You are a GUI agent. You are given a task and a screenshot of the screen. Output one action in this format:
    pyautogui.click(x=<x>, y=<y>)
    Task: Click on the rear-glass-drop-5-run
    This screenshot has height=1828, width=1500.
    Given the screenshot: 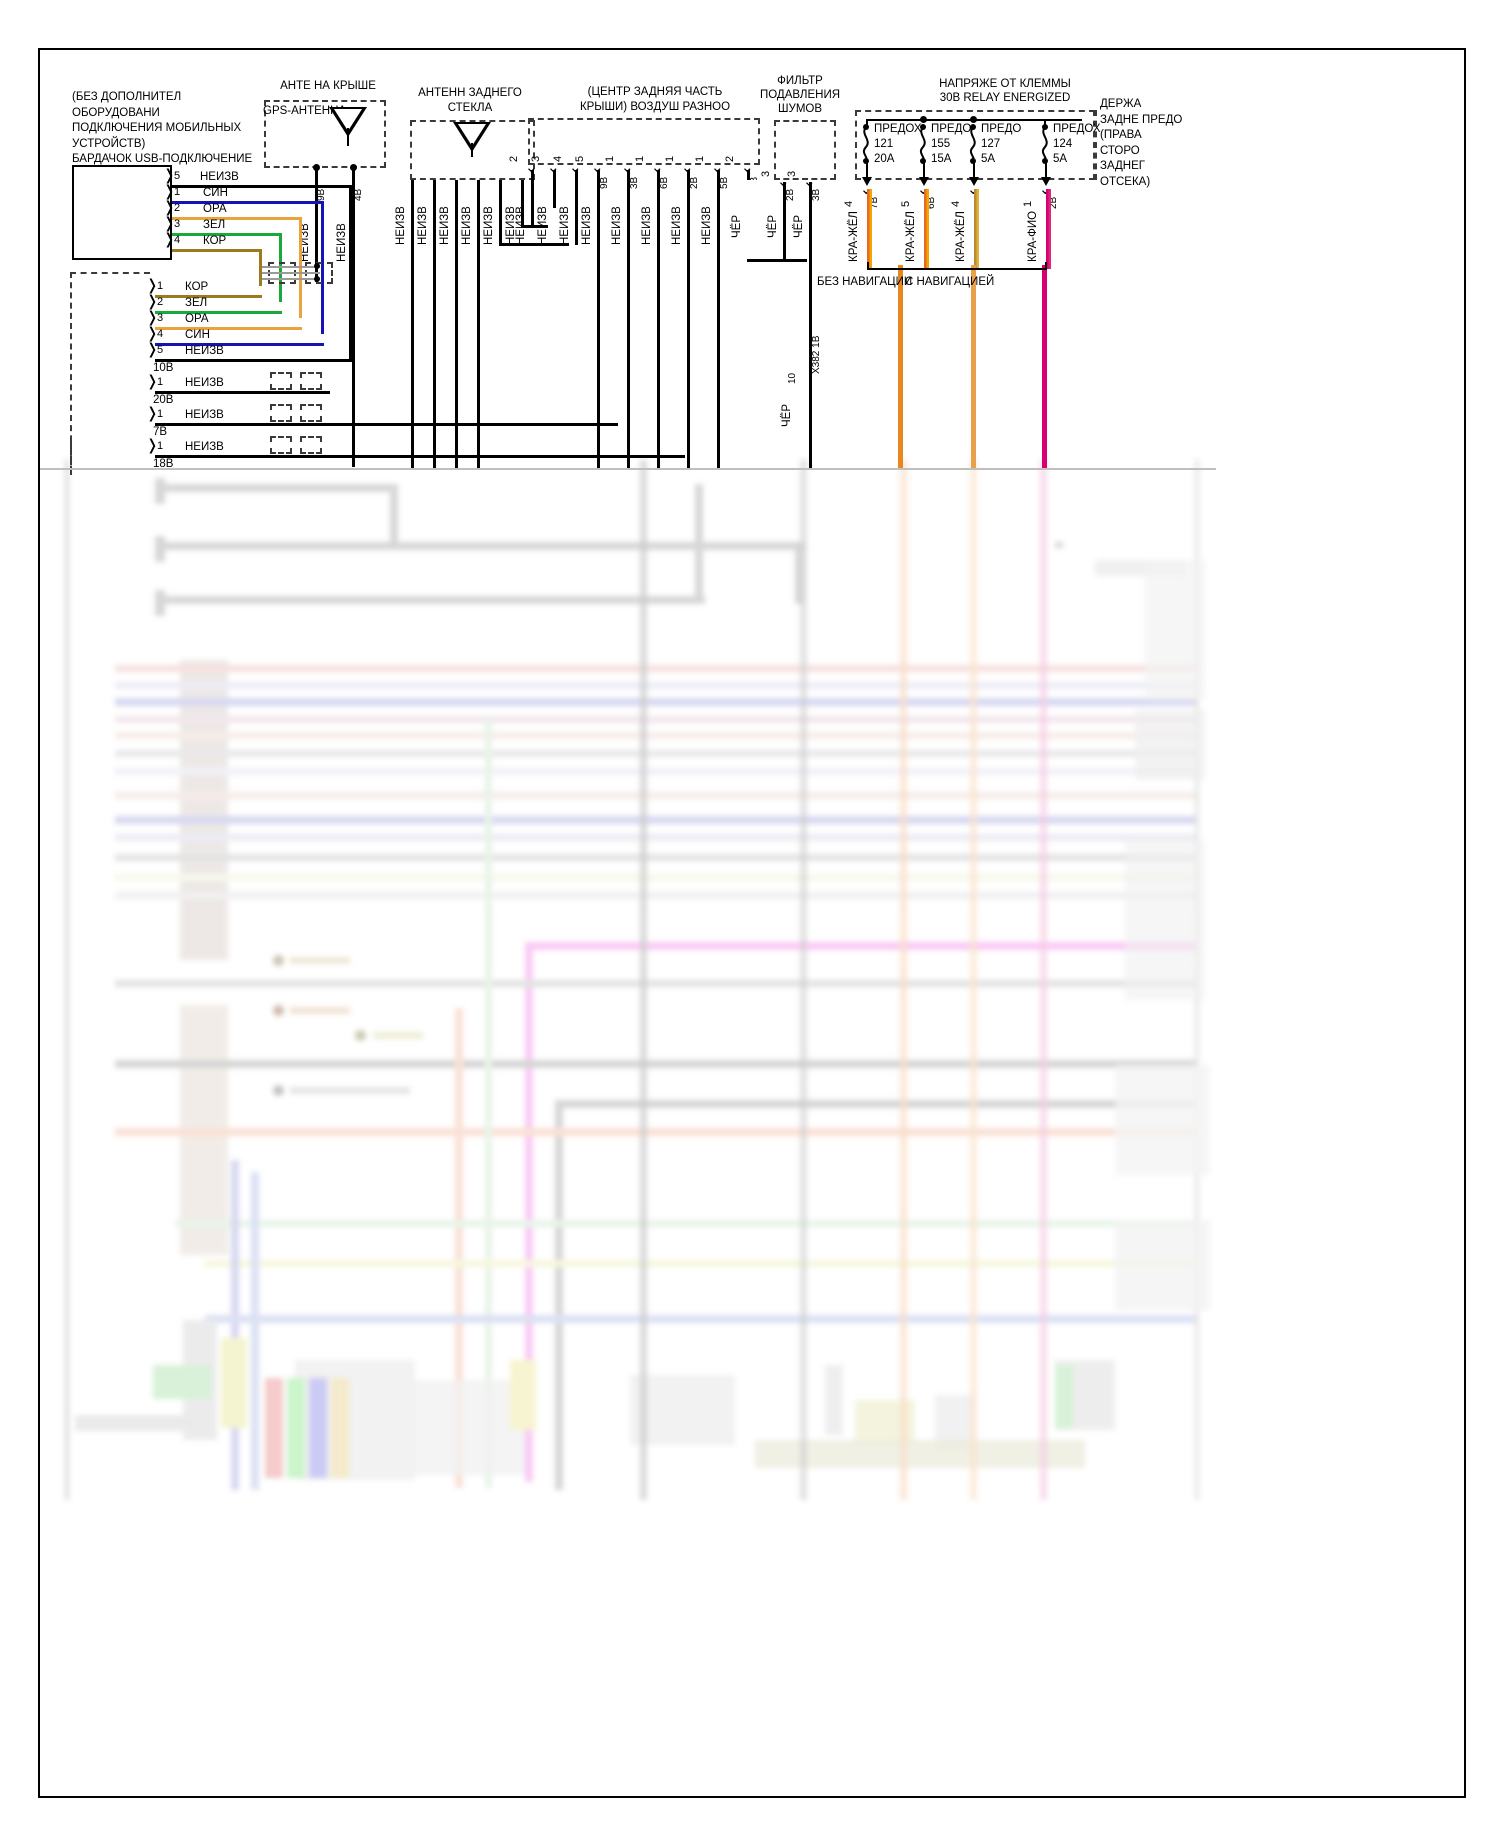 What is the action you would take?
    pyautogui.click(x=534, y=244)
    